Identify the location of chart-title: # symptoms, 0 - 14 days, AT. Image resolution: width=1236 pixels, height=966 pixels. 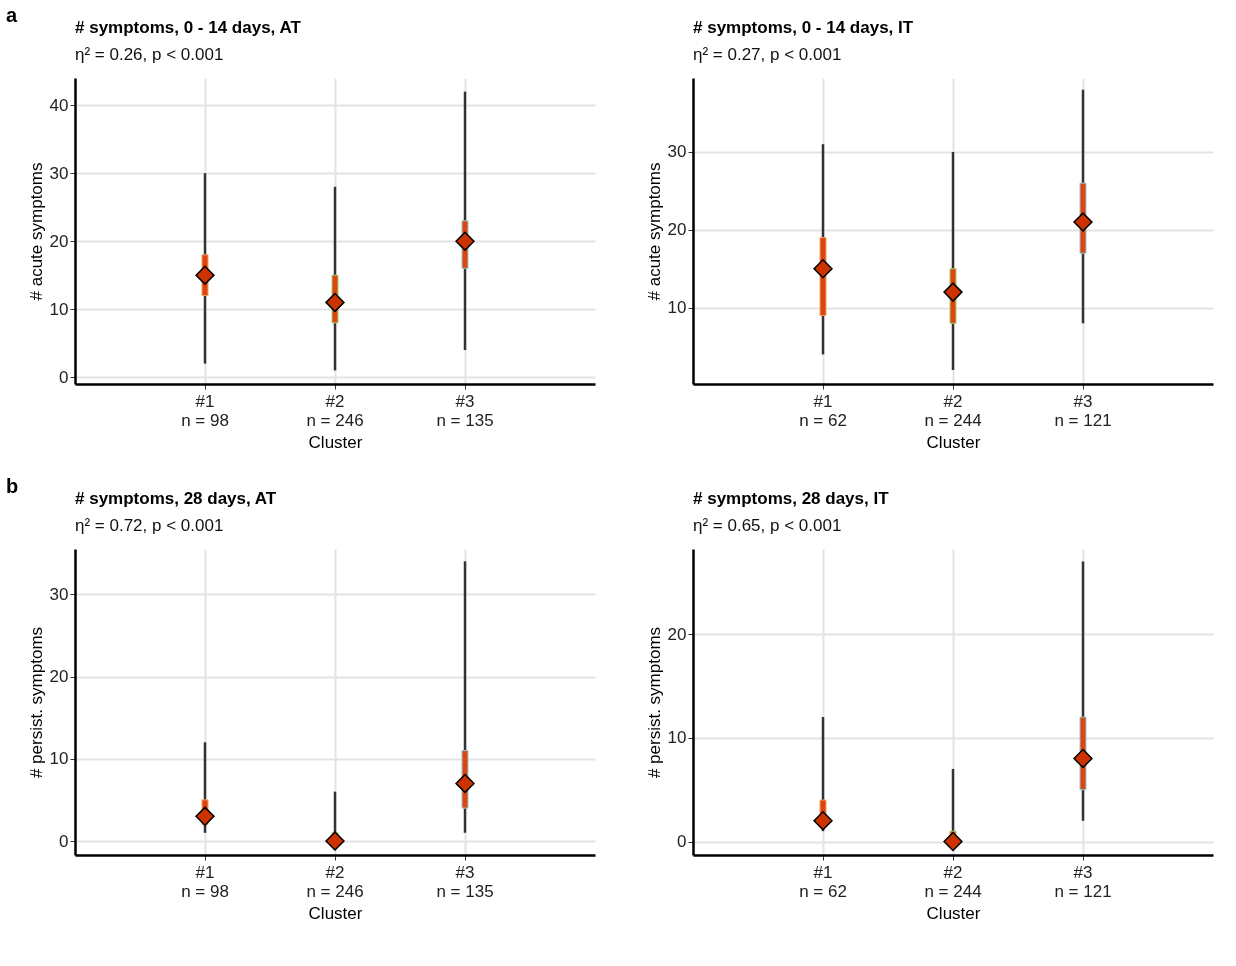
(188, 27).